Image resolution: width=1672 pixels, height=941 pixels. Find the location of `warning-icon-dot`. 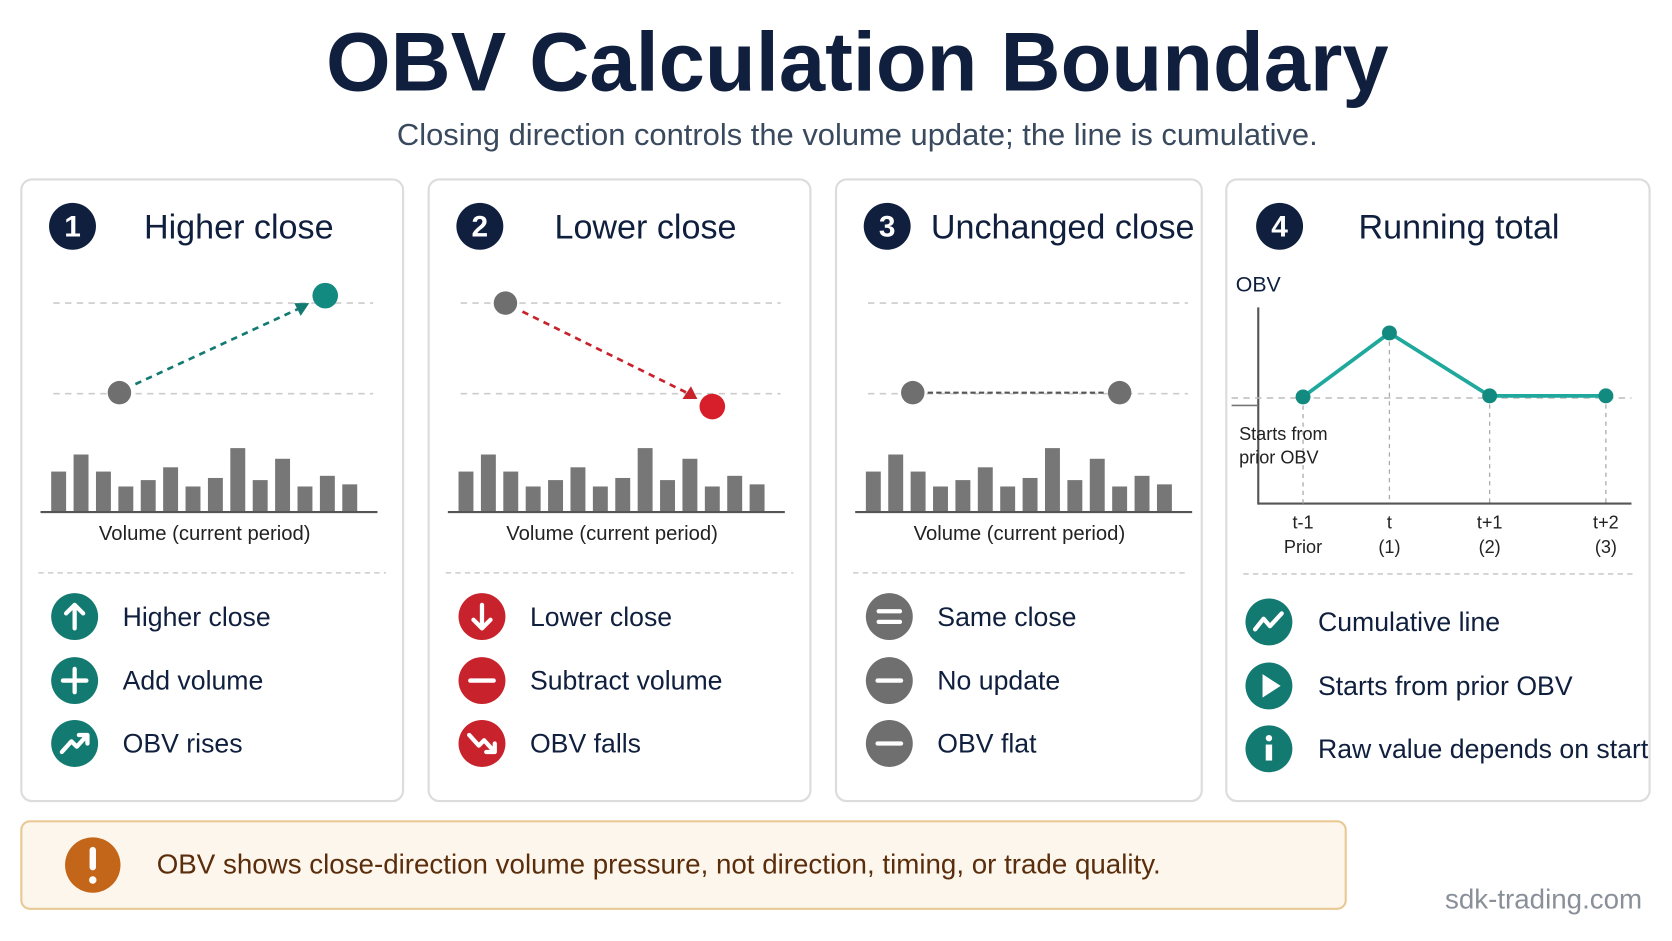

warning-icon-dot is located at coordinates (93, 880).